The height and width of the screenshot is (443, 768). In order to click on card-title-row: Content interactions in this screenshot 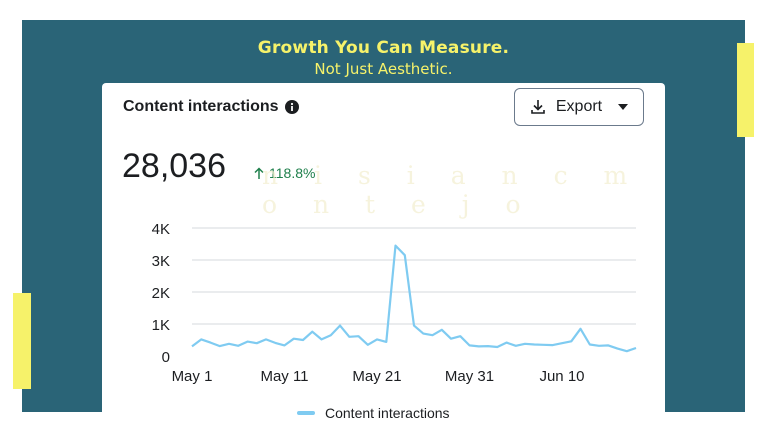, I will do `click(211, 107)`.